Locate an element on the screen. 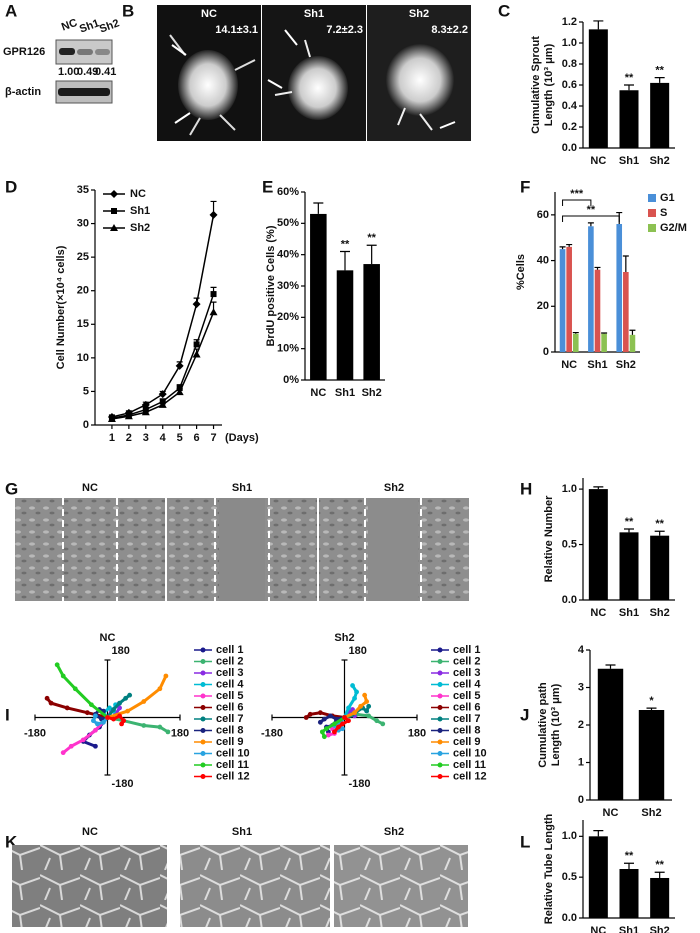 This screenshot has height=933, width=700. legend-label: cell 1 is located at coordinates (467, 650).